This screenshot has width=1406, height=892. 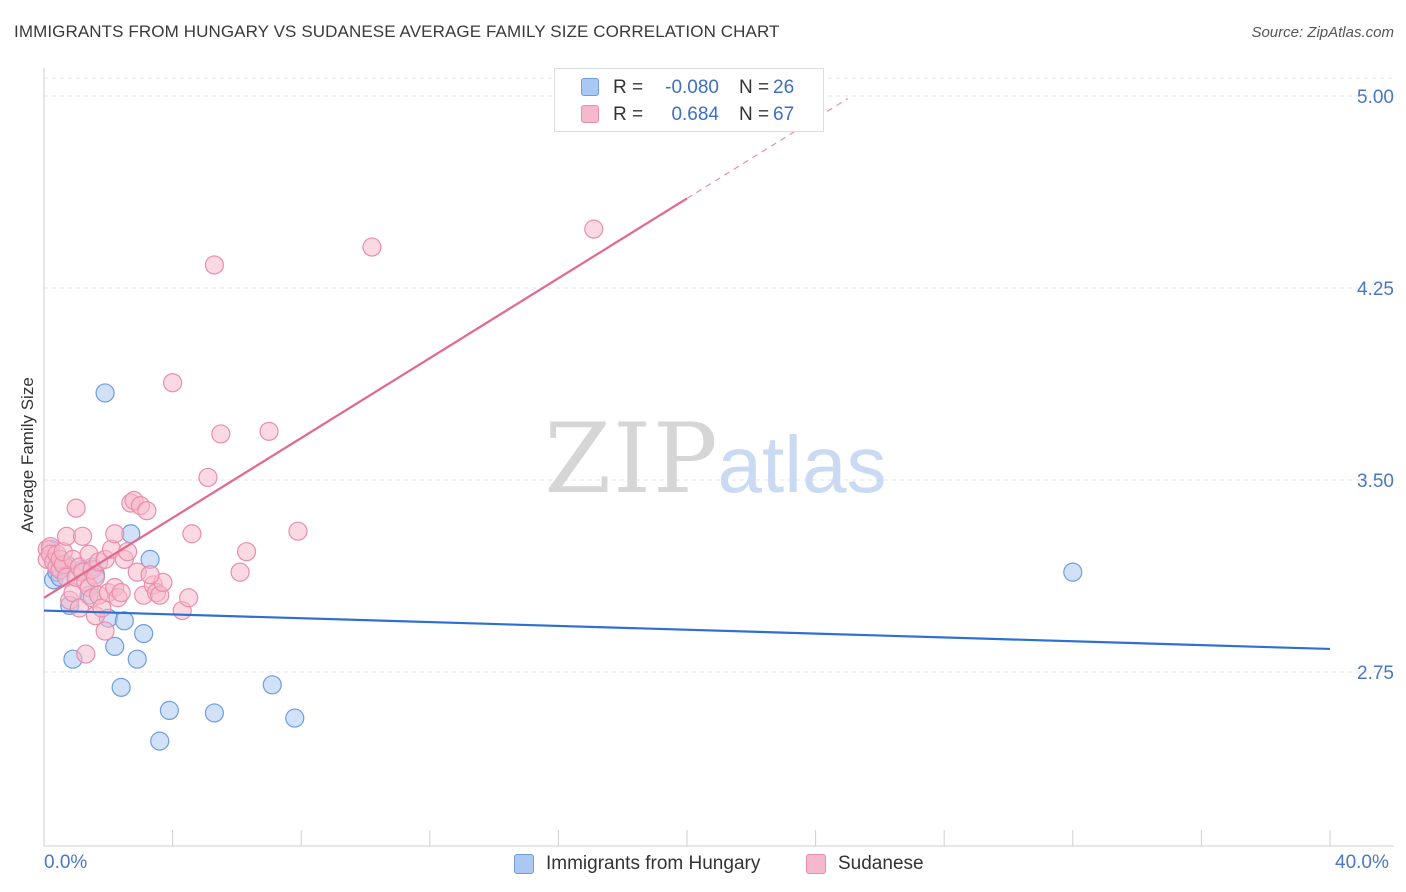 I want to click on watermark-atlas: atlas, so click(x=802, y=464).